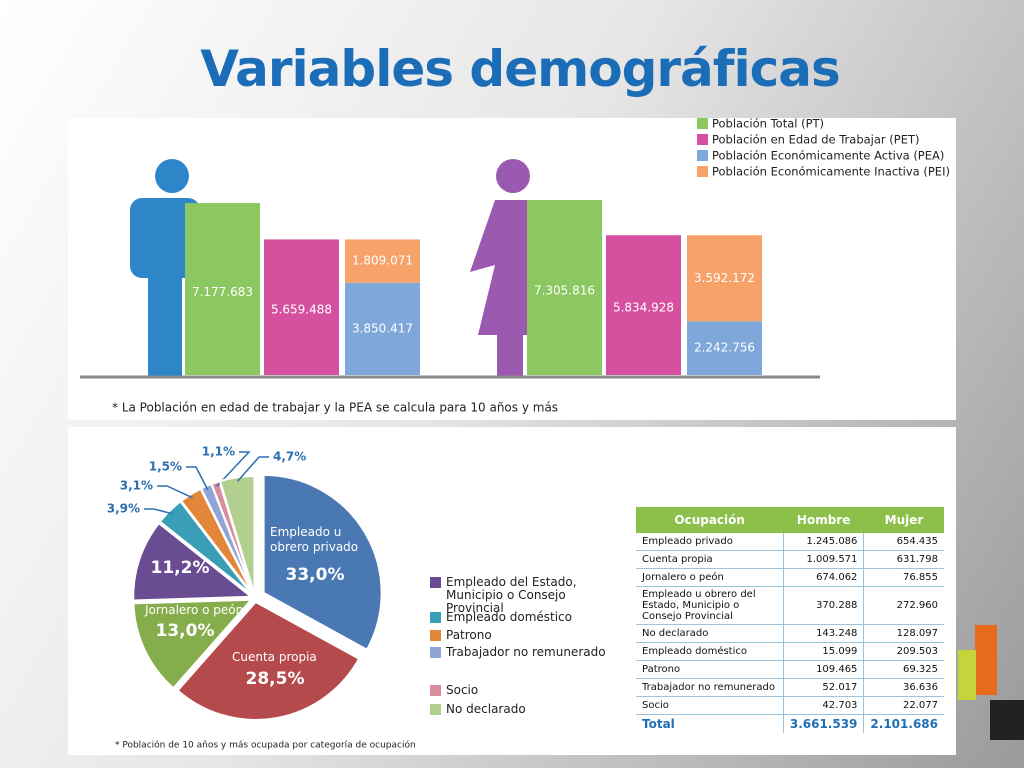  What do you see at coordinates (526, 652) in the screenshot?
I see `legend-label: Trabajador no remunerado` at bounding box center [526, 652].